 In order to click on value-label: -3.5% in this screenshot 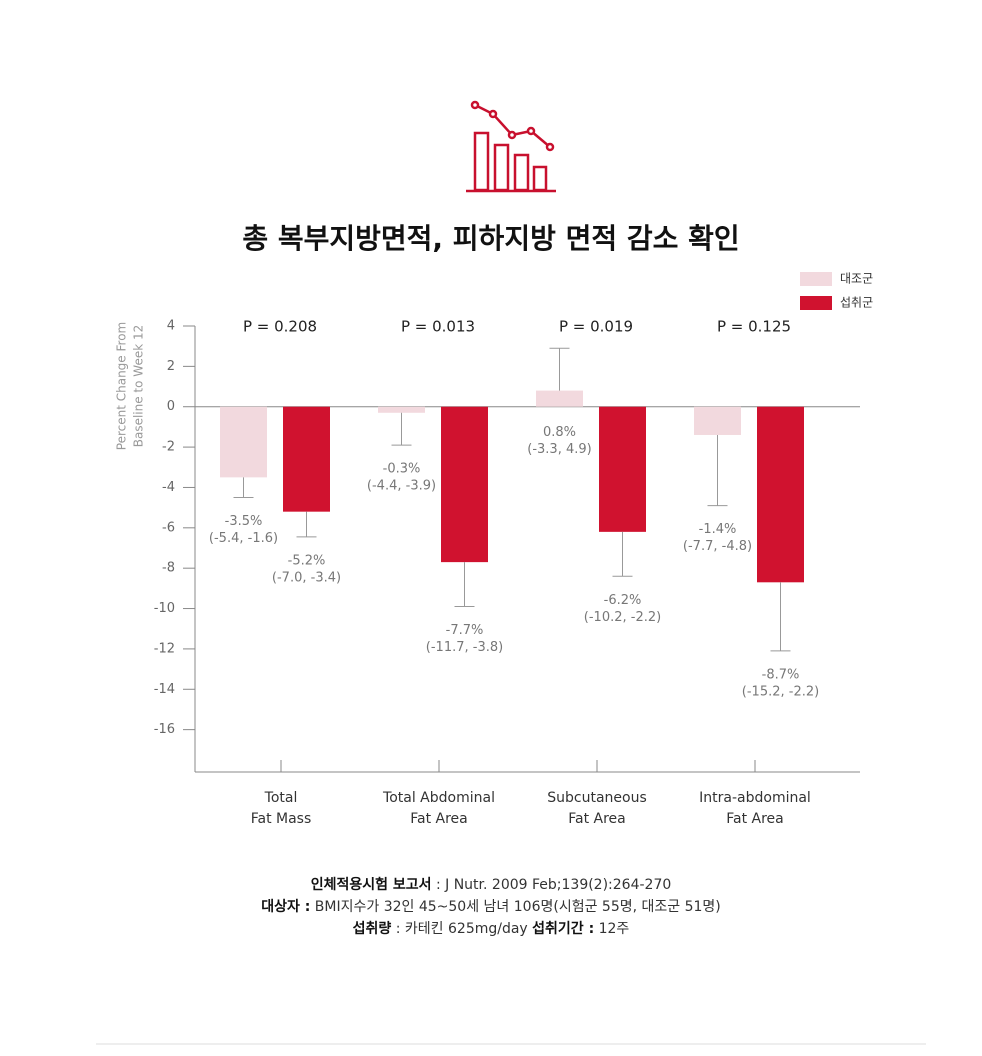, I will do `click(244, 521)`.